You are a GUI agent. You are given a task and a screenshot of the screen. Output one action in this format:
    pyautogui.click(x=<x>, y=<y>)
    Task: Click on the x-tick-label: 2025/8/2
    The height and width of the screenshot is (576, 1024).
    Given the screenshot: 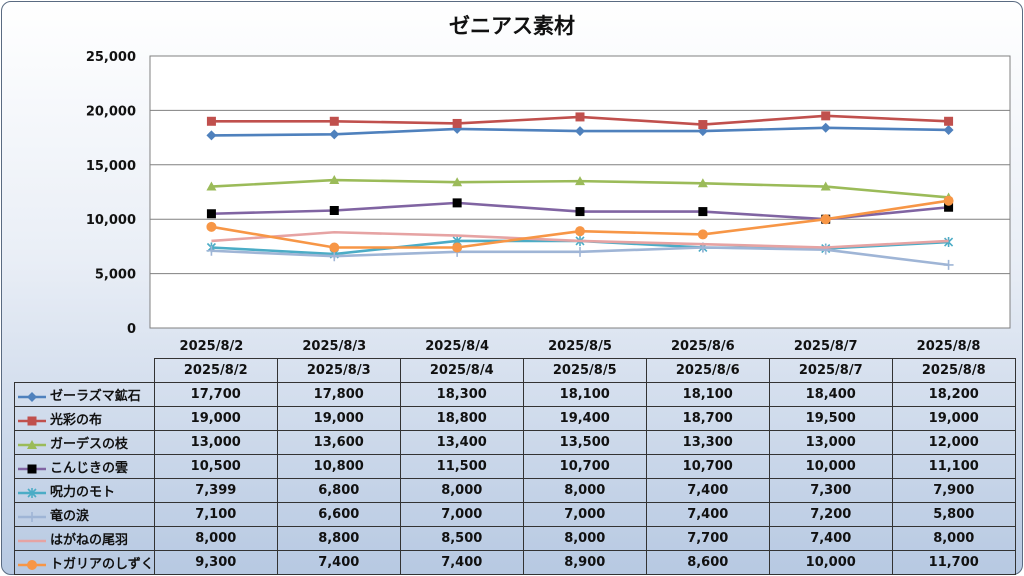 What is the action you would take?
    pyautogui.click(x=212, y=346)
    